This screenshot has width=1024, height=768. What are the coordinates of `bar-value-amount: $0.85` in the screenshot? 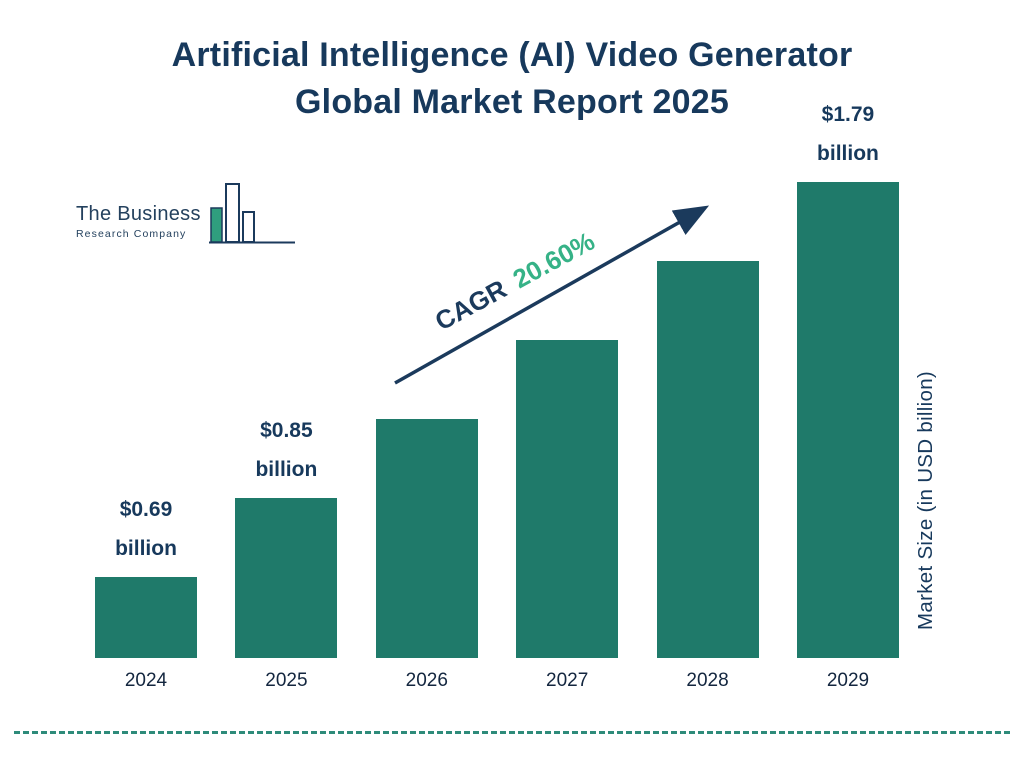 It's located at (286, 431).